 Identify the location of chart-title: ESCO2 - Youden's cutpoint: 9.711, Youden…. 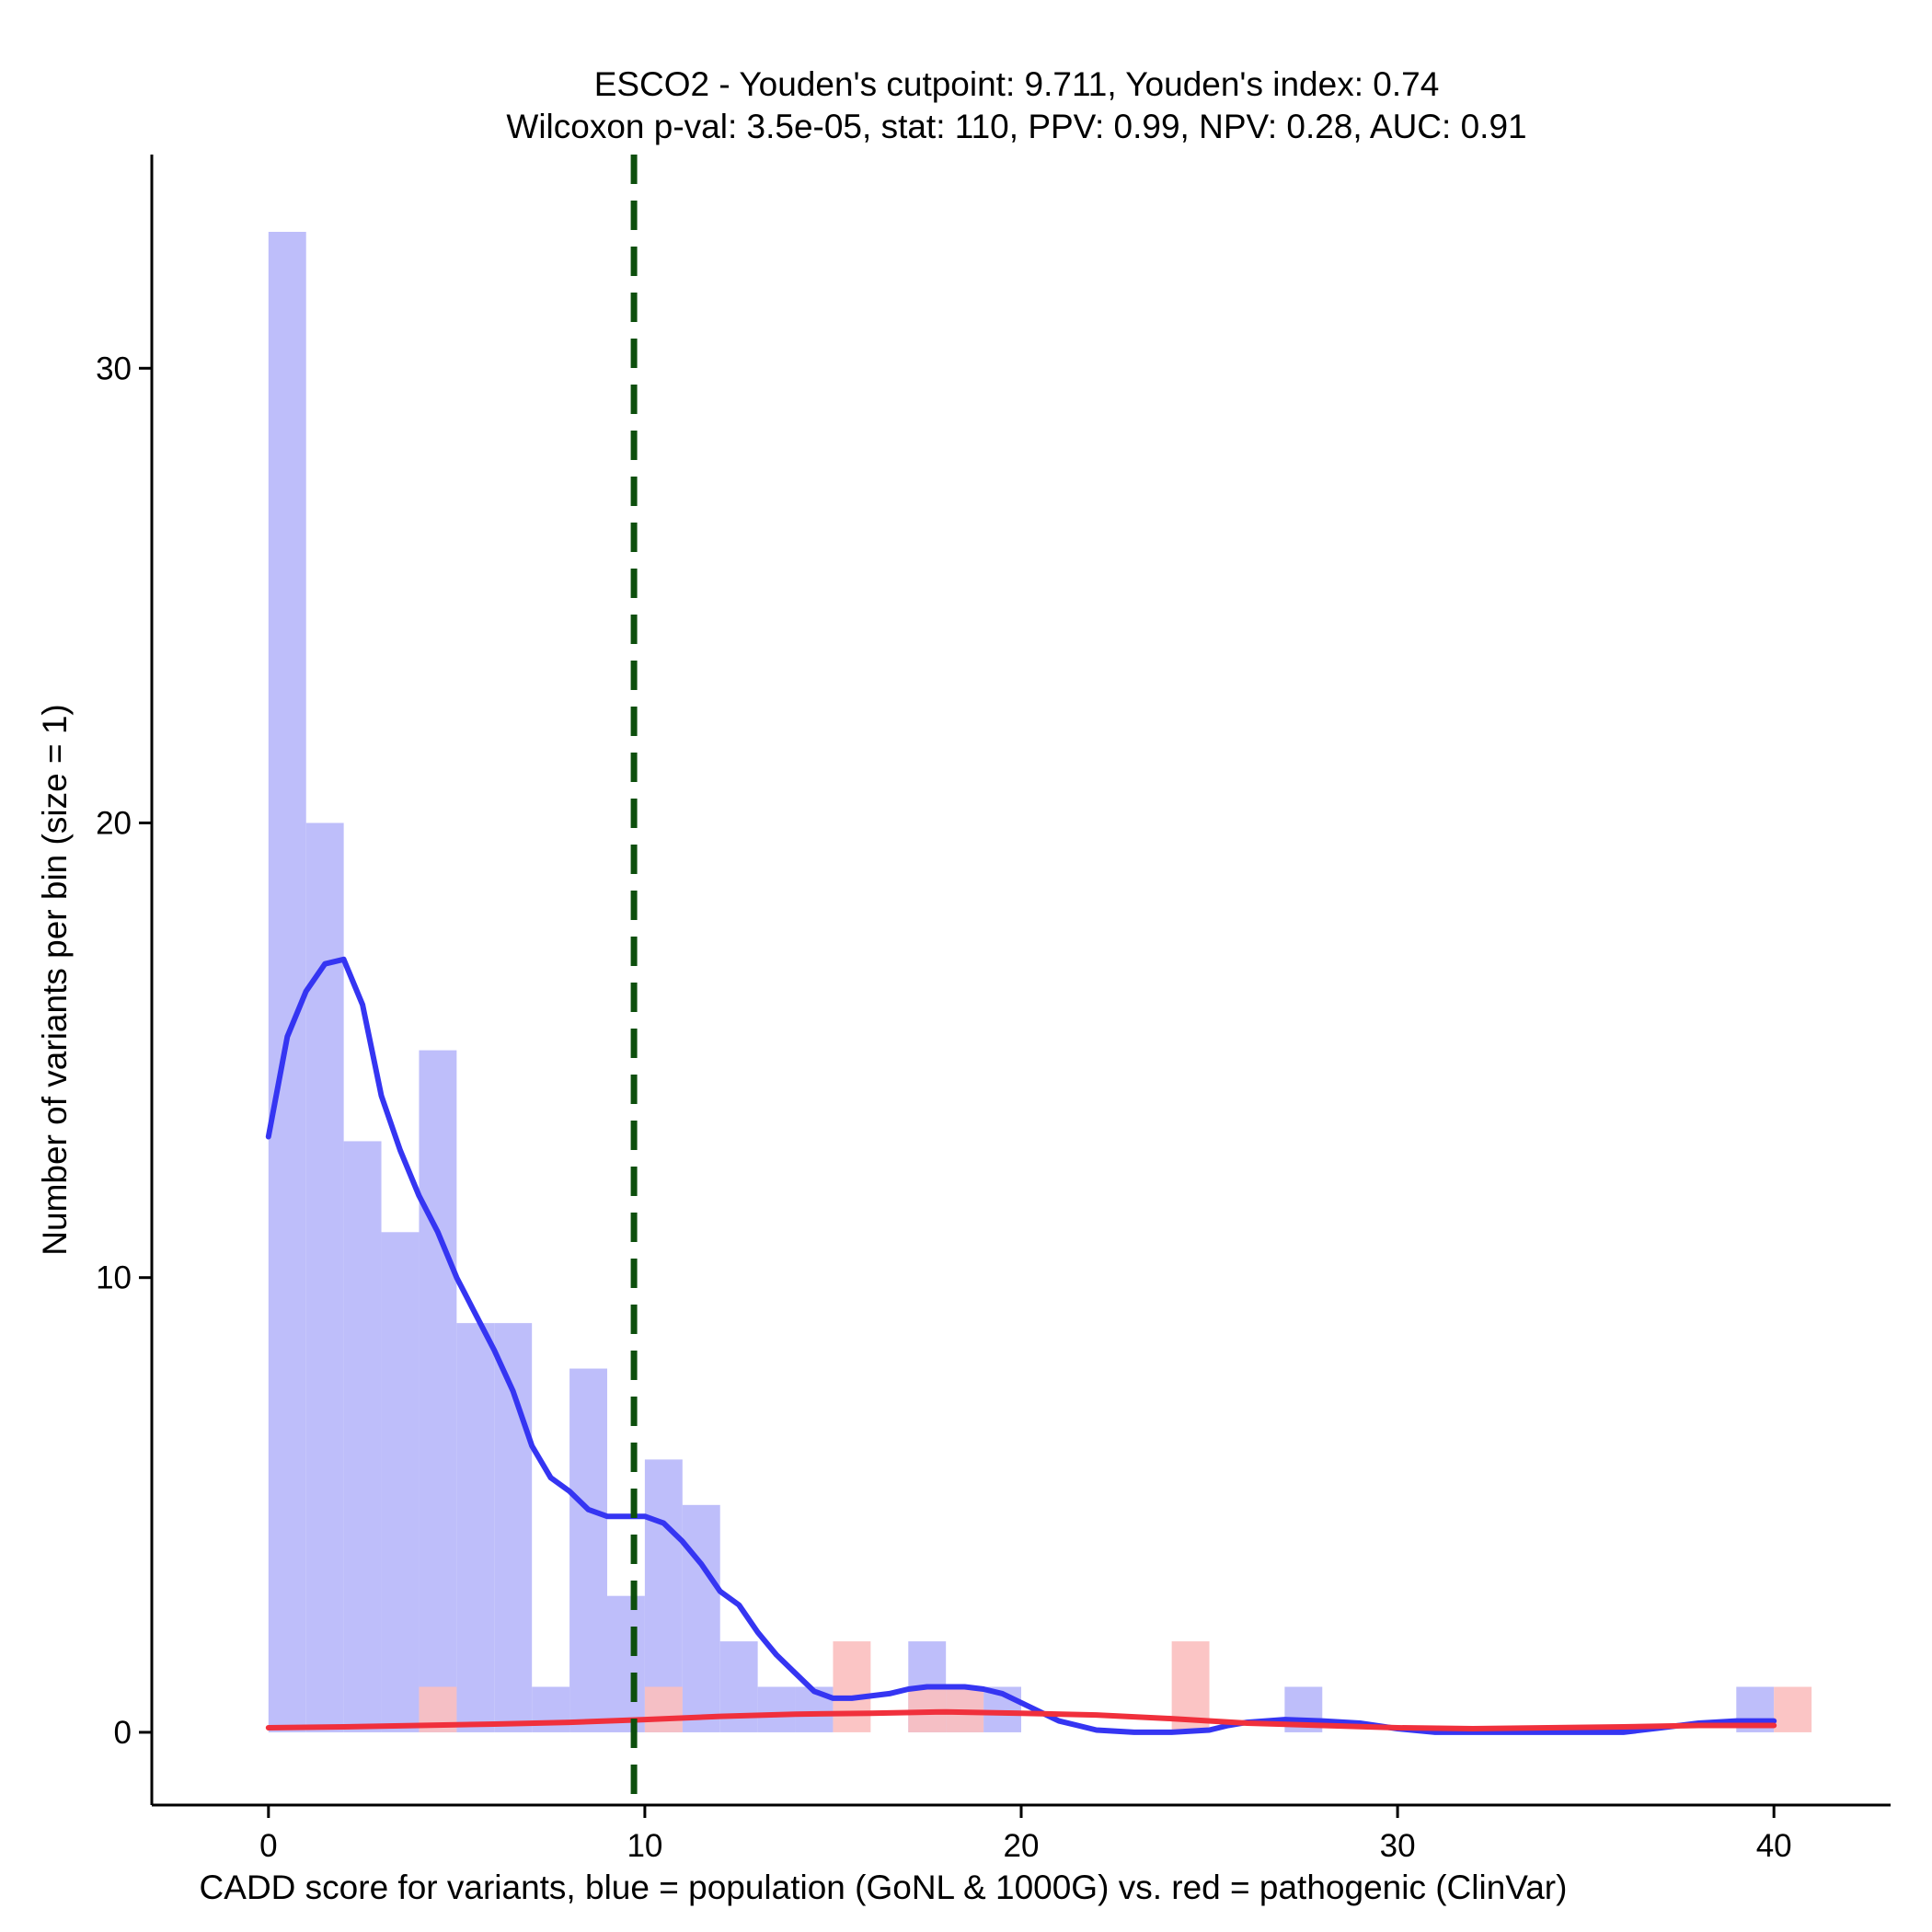
(1017, 84).